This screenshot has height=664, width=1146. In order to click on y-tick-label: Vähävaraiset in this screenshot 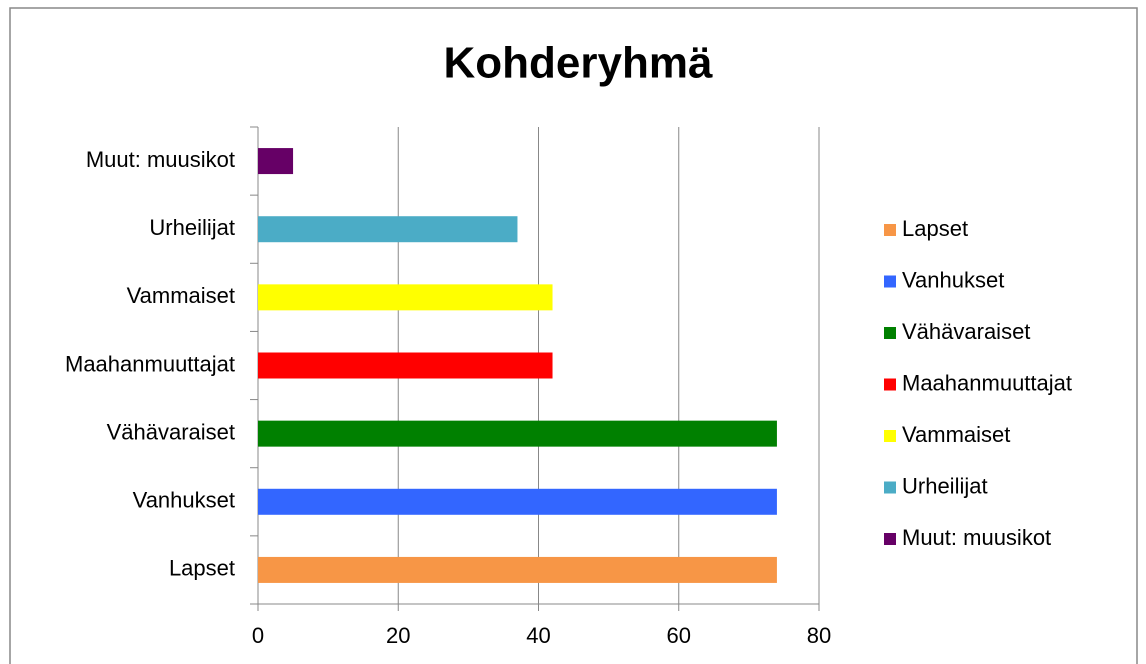, I will do `click(171, 431)`.